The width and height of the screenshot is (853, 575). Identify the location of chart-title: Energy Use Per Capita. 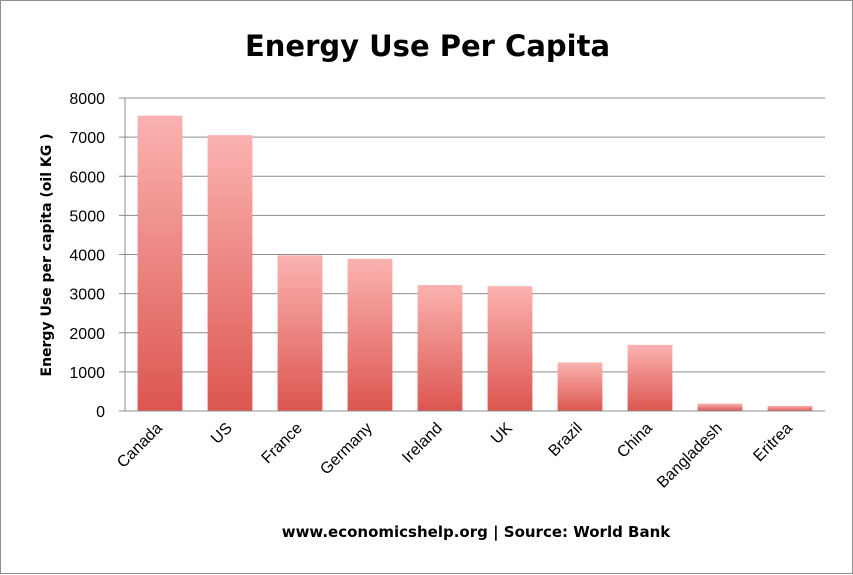
(427, 46).